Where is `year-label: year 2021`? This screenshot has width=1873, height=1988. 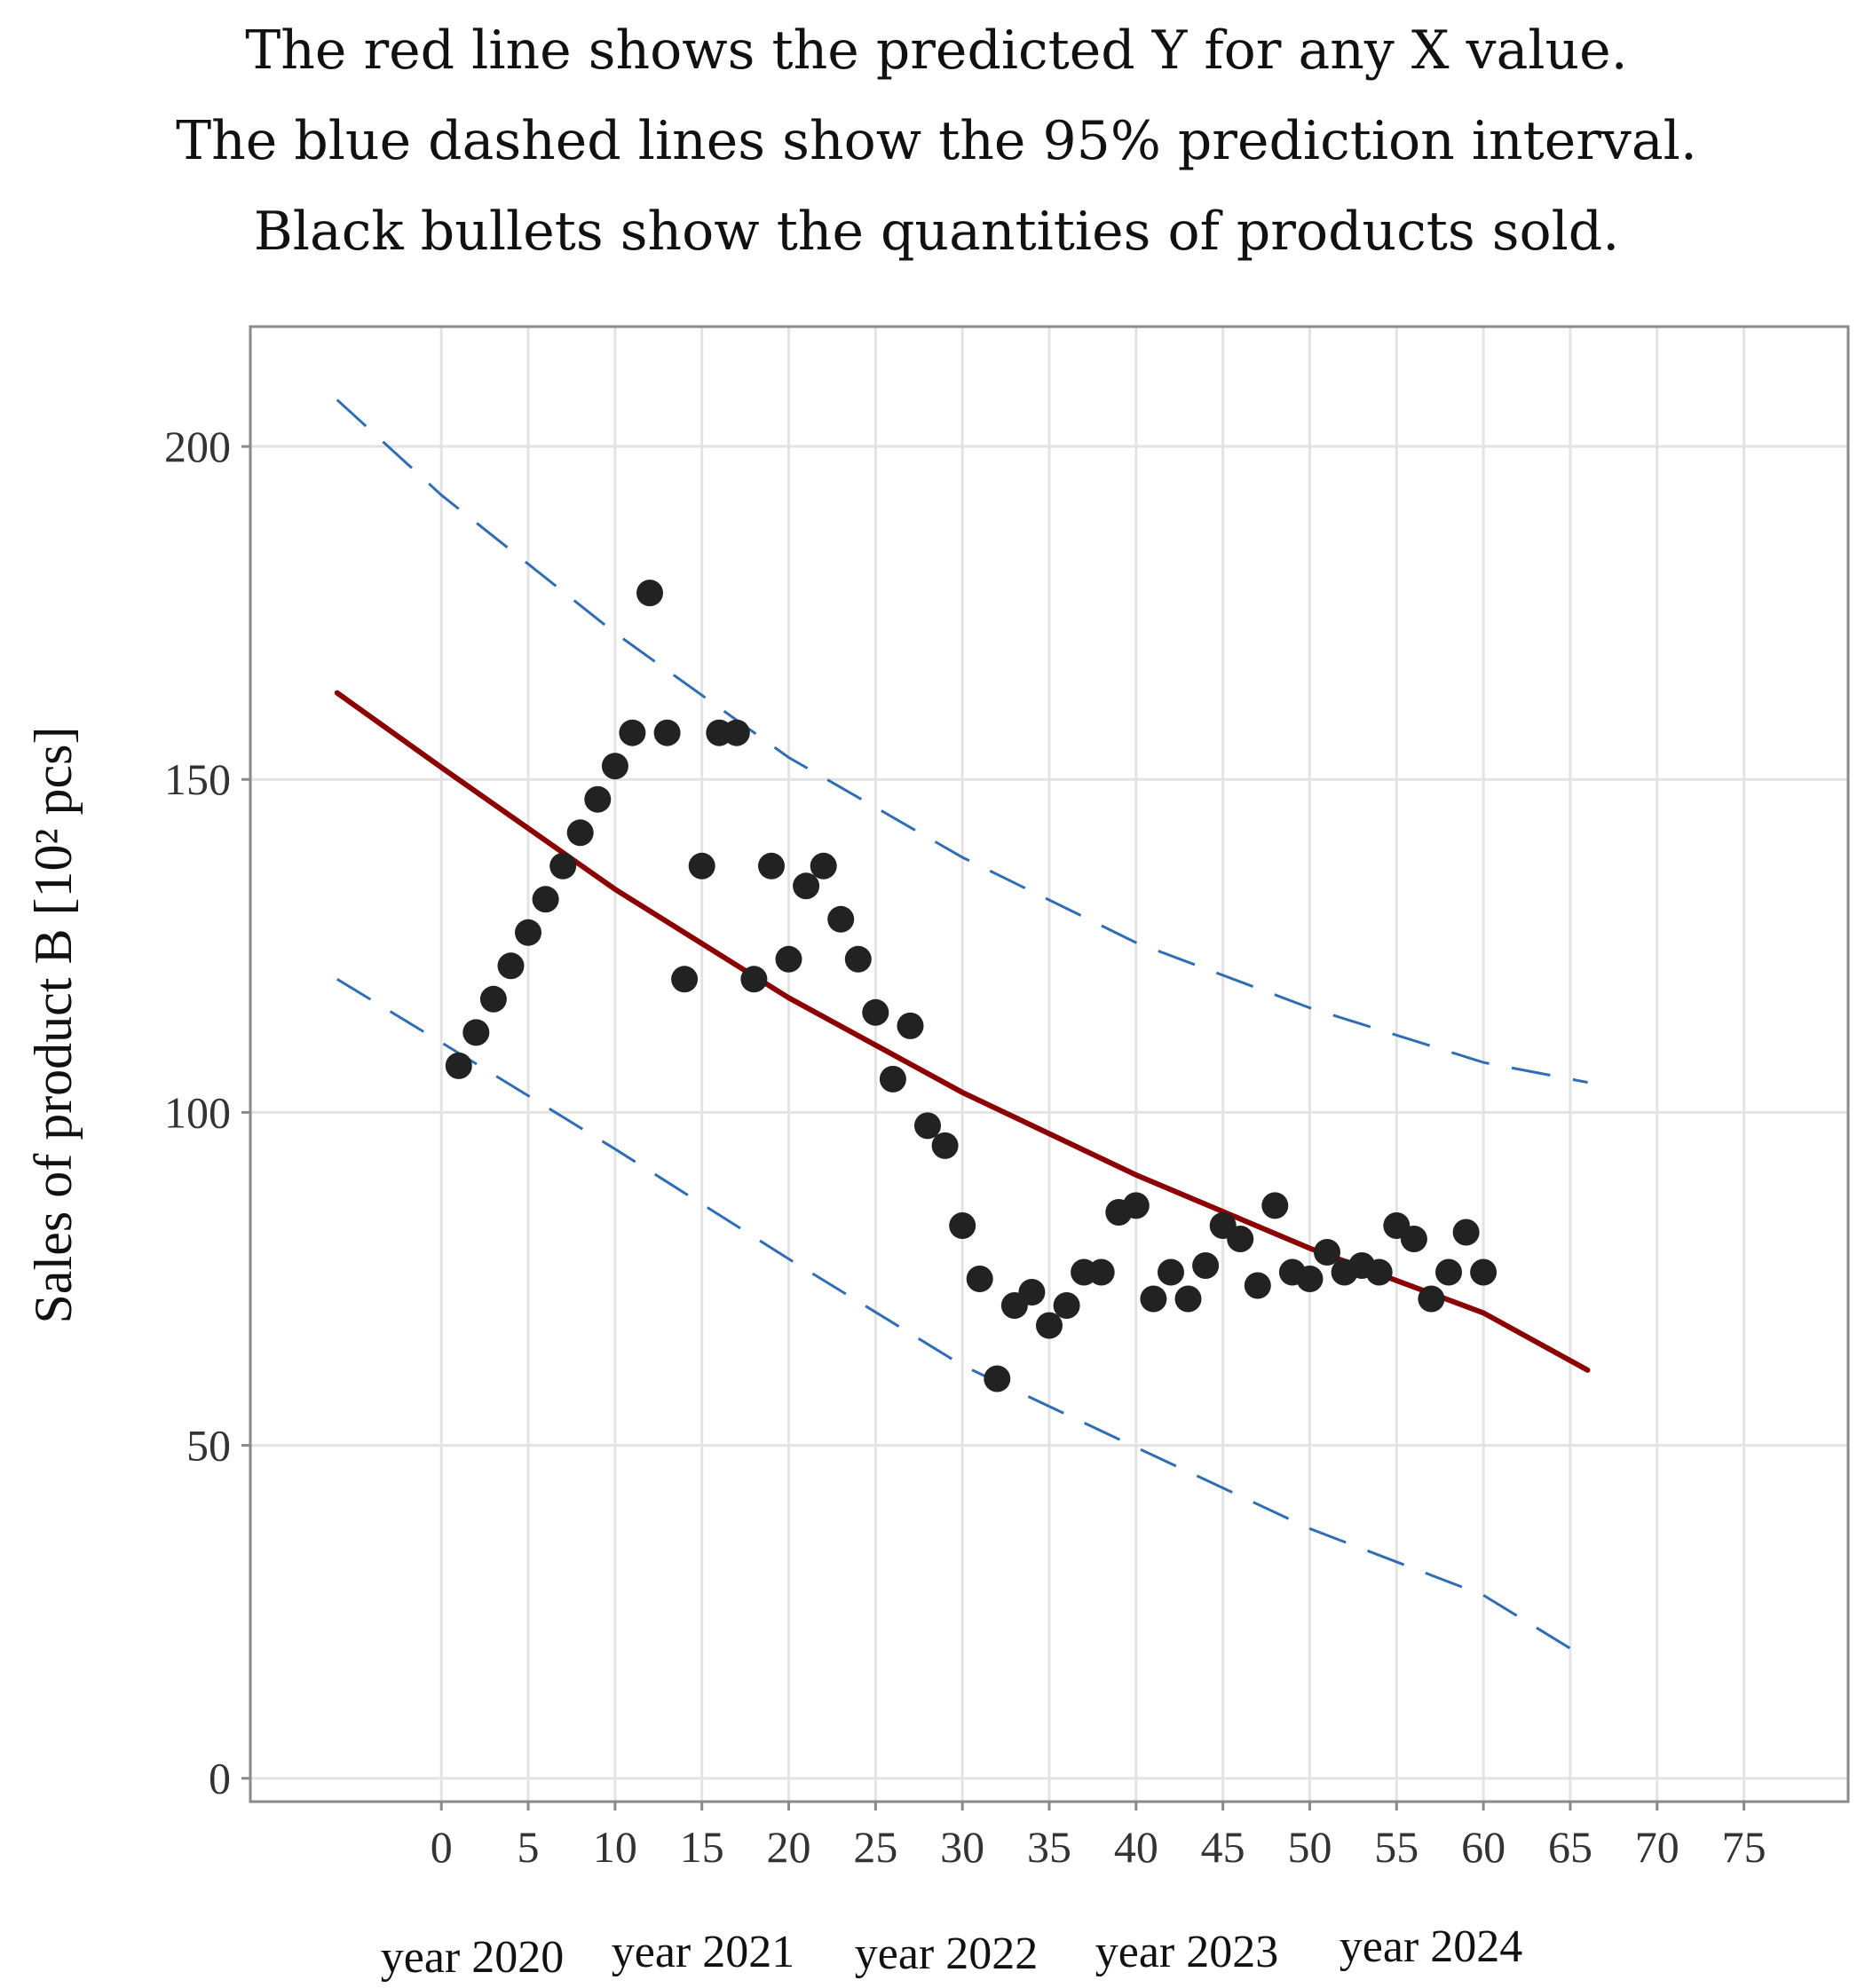
year-label: year 2021 is located at coordinates (703, 1952).